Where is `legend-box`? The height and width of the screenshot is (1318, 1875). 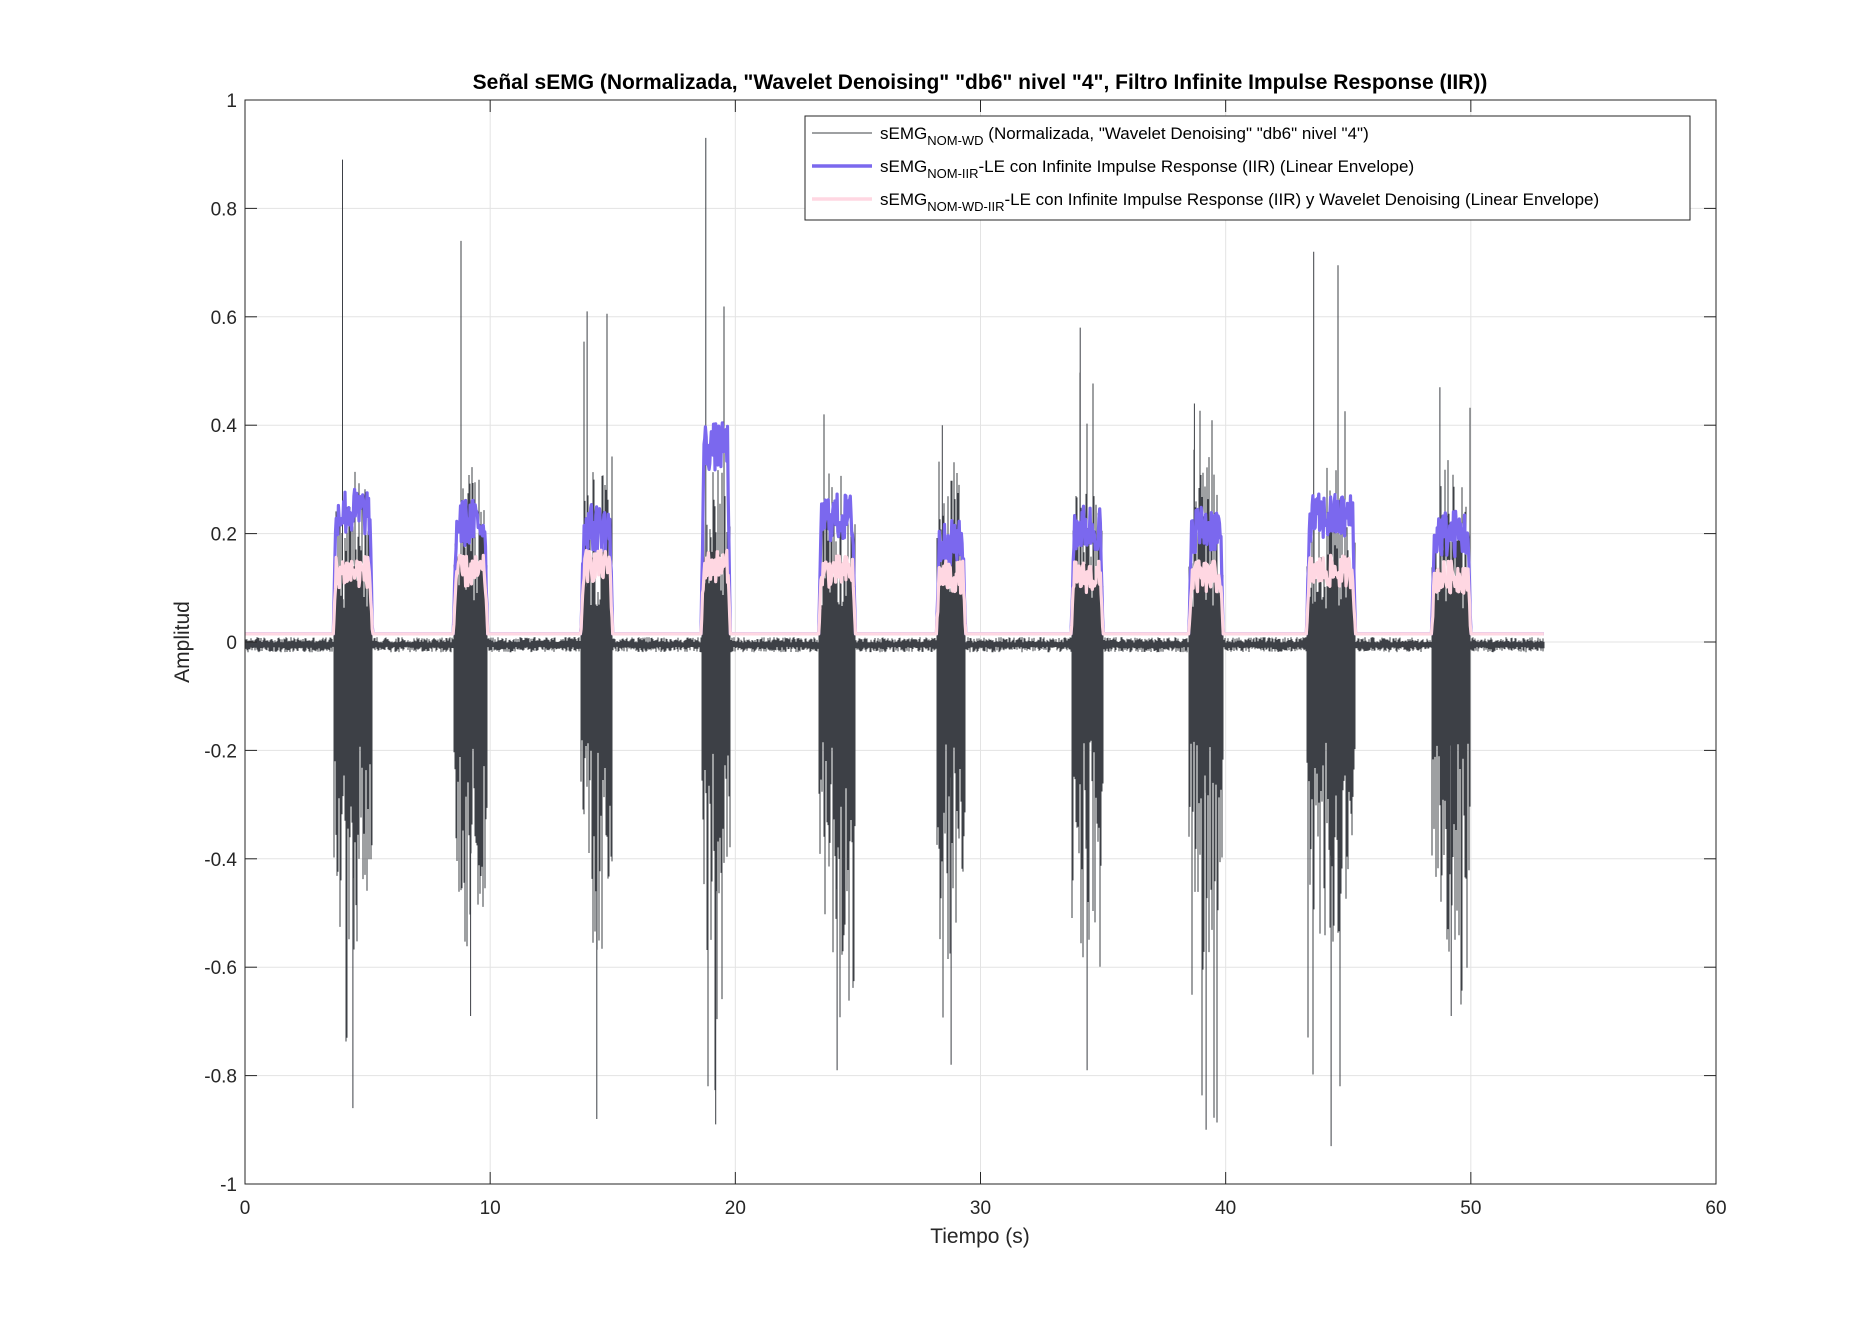 legend-box is located at coordinates (1247, 168).